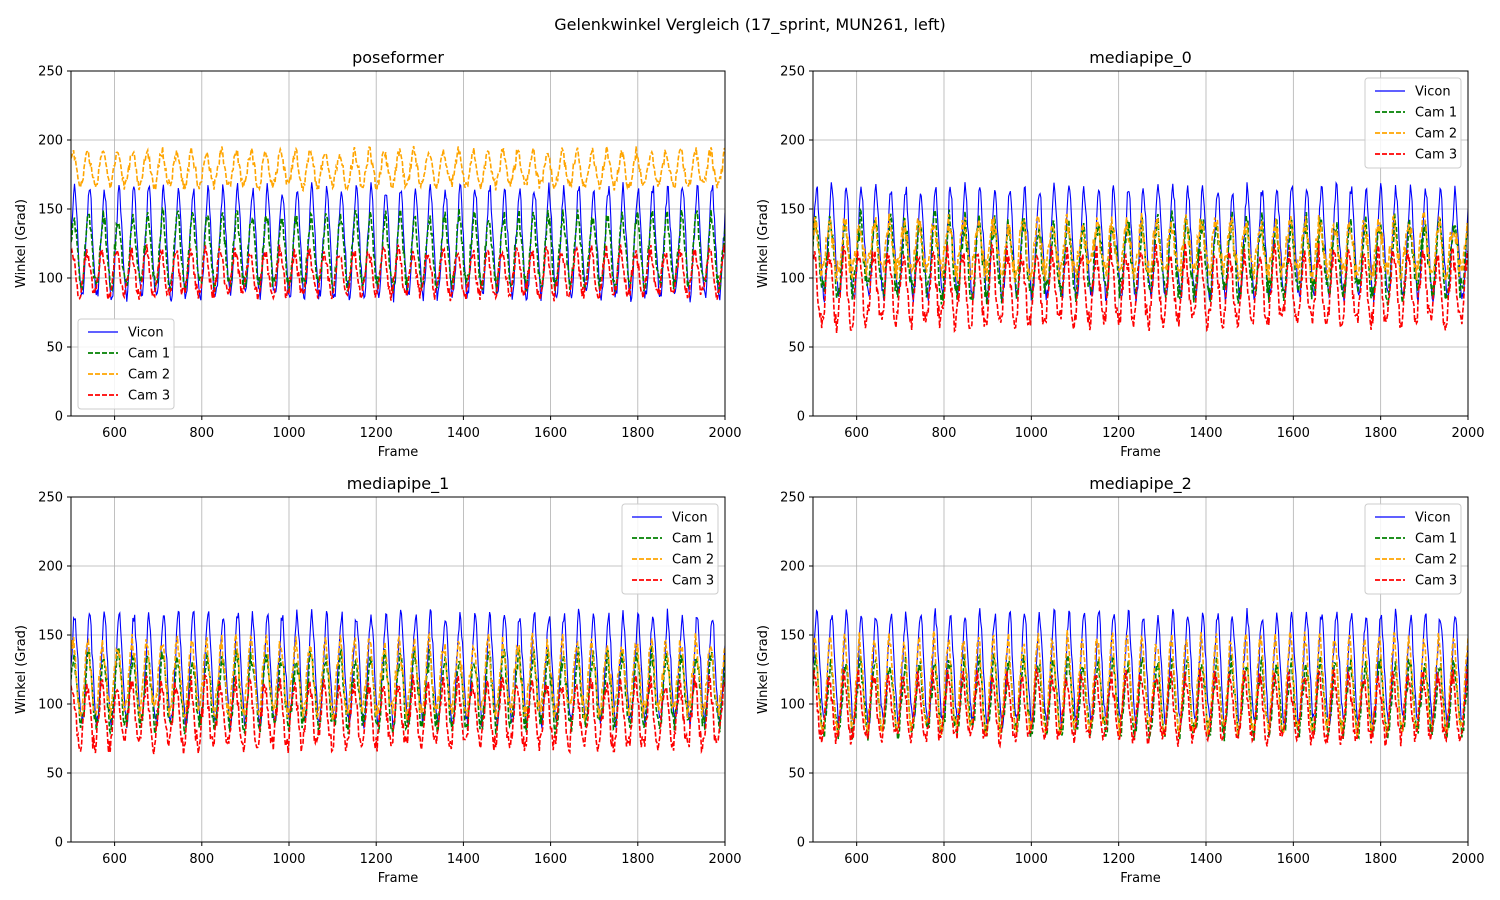 Image resolution: width=1500 pixels, height=900 pixels. Describe the element at coordinates (398, 484) in the screenshot. I see `chart-title: mediapipe_1` at that location.